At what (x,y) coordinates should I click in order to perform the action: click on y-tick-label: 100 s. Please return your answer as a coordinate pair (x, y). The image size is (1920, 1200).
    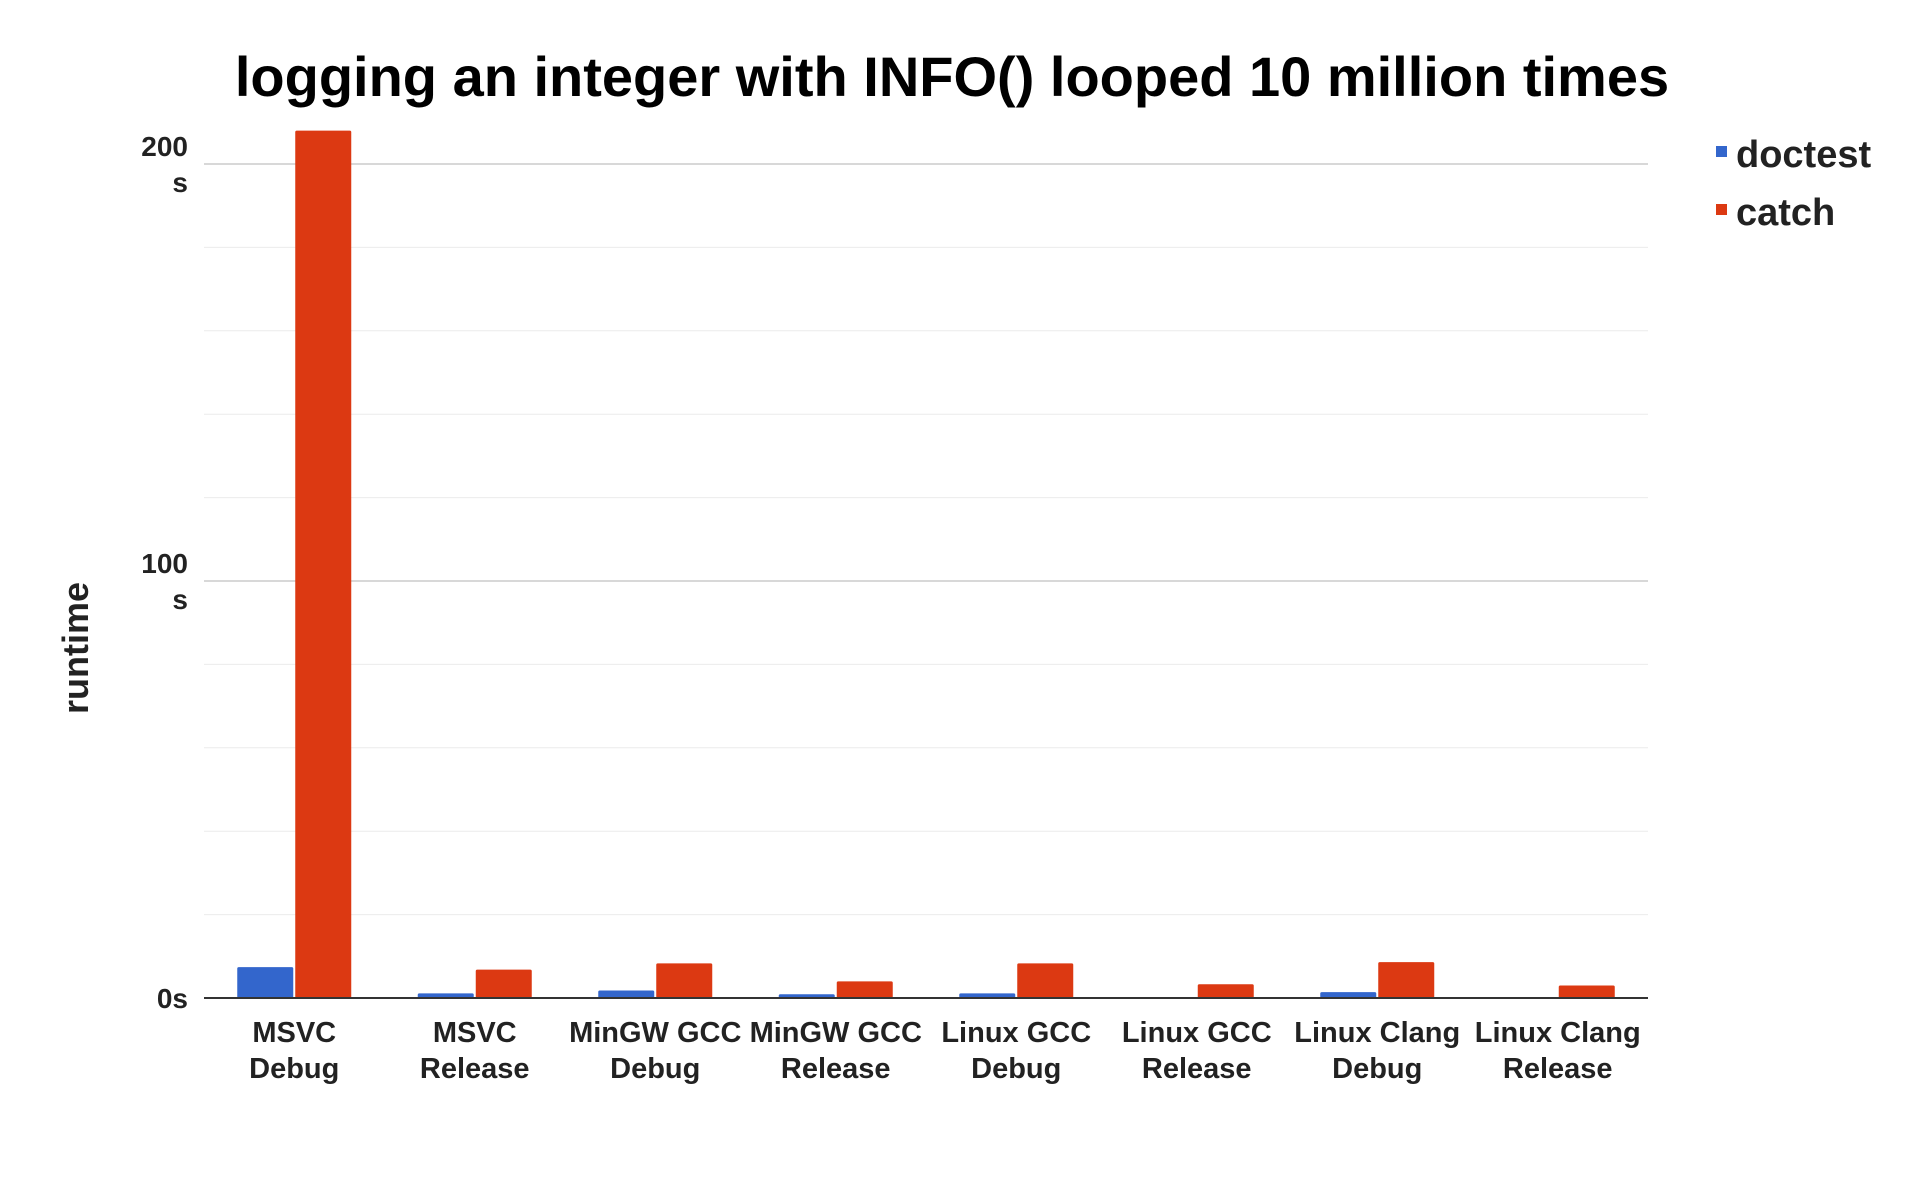
    Looking at the image, I should click on (164, 581).